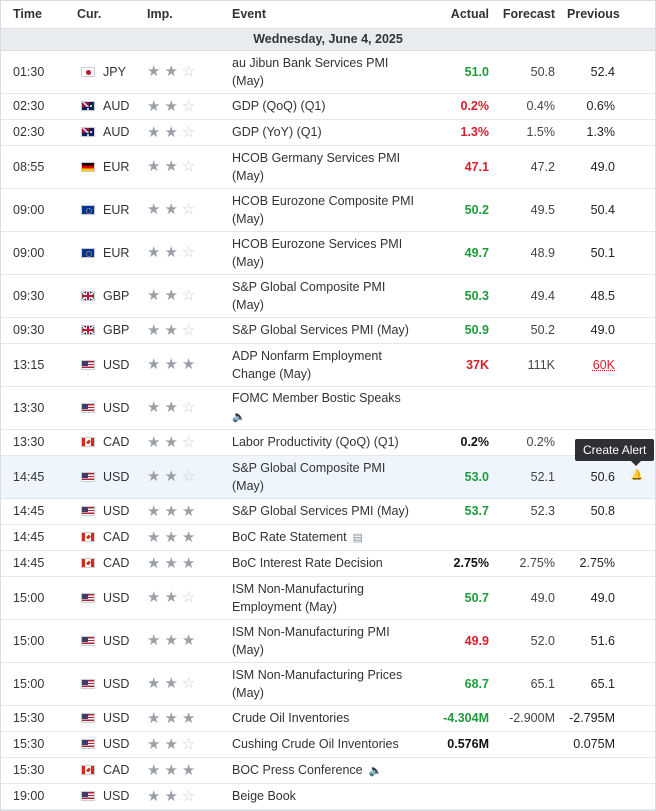 Image resolution: width=656 pixels, height=811 pixels. Describe the element at coordinates (291, 718) in the screenshot. I see `event-name-line: Crude Oil Inventories` at that location.